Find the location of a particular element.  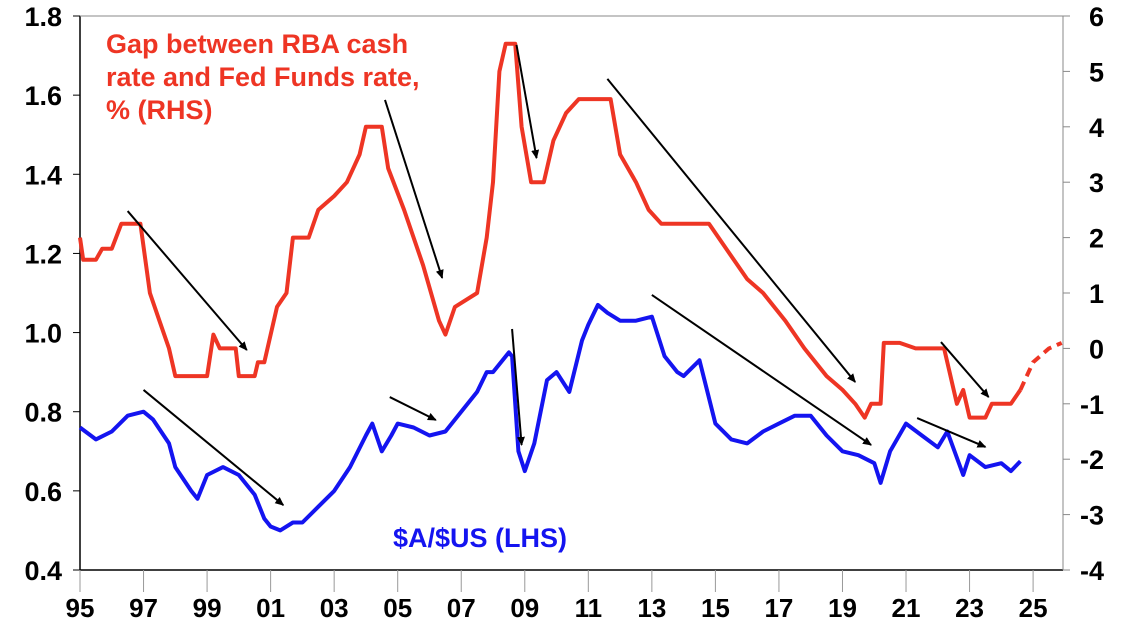

x-tick-label: 09 is located at coordinates (524, 608).